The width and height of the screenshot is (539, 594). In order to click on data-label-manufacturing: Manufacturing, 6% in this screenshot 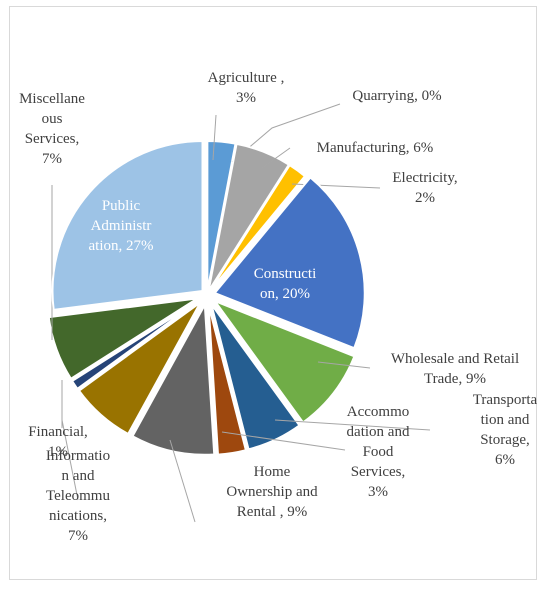, I will do `click(375, 148)`.